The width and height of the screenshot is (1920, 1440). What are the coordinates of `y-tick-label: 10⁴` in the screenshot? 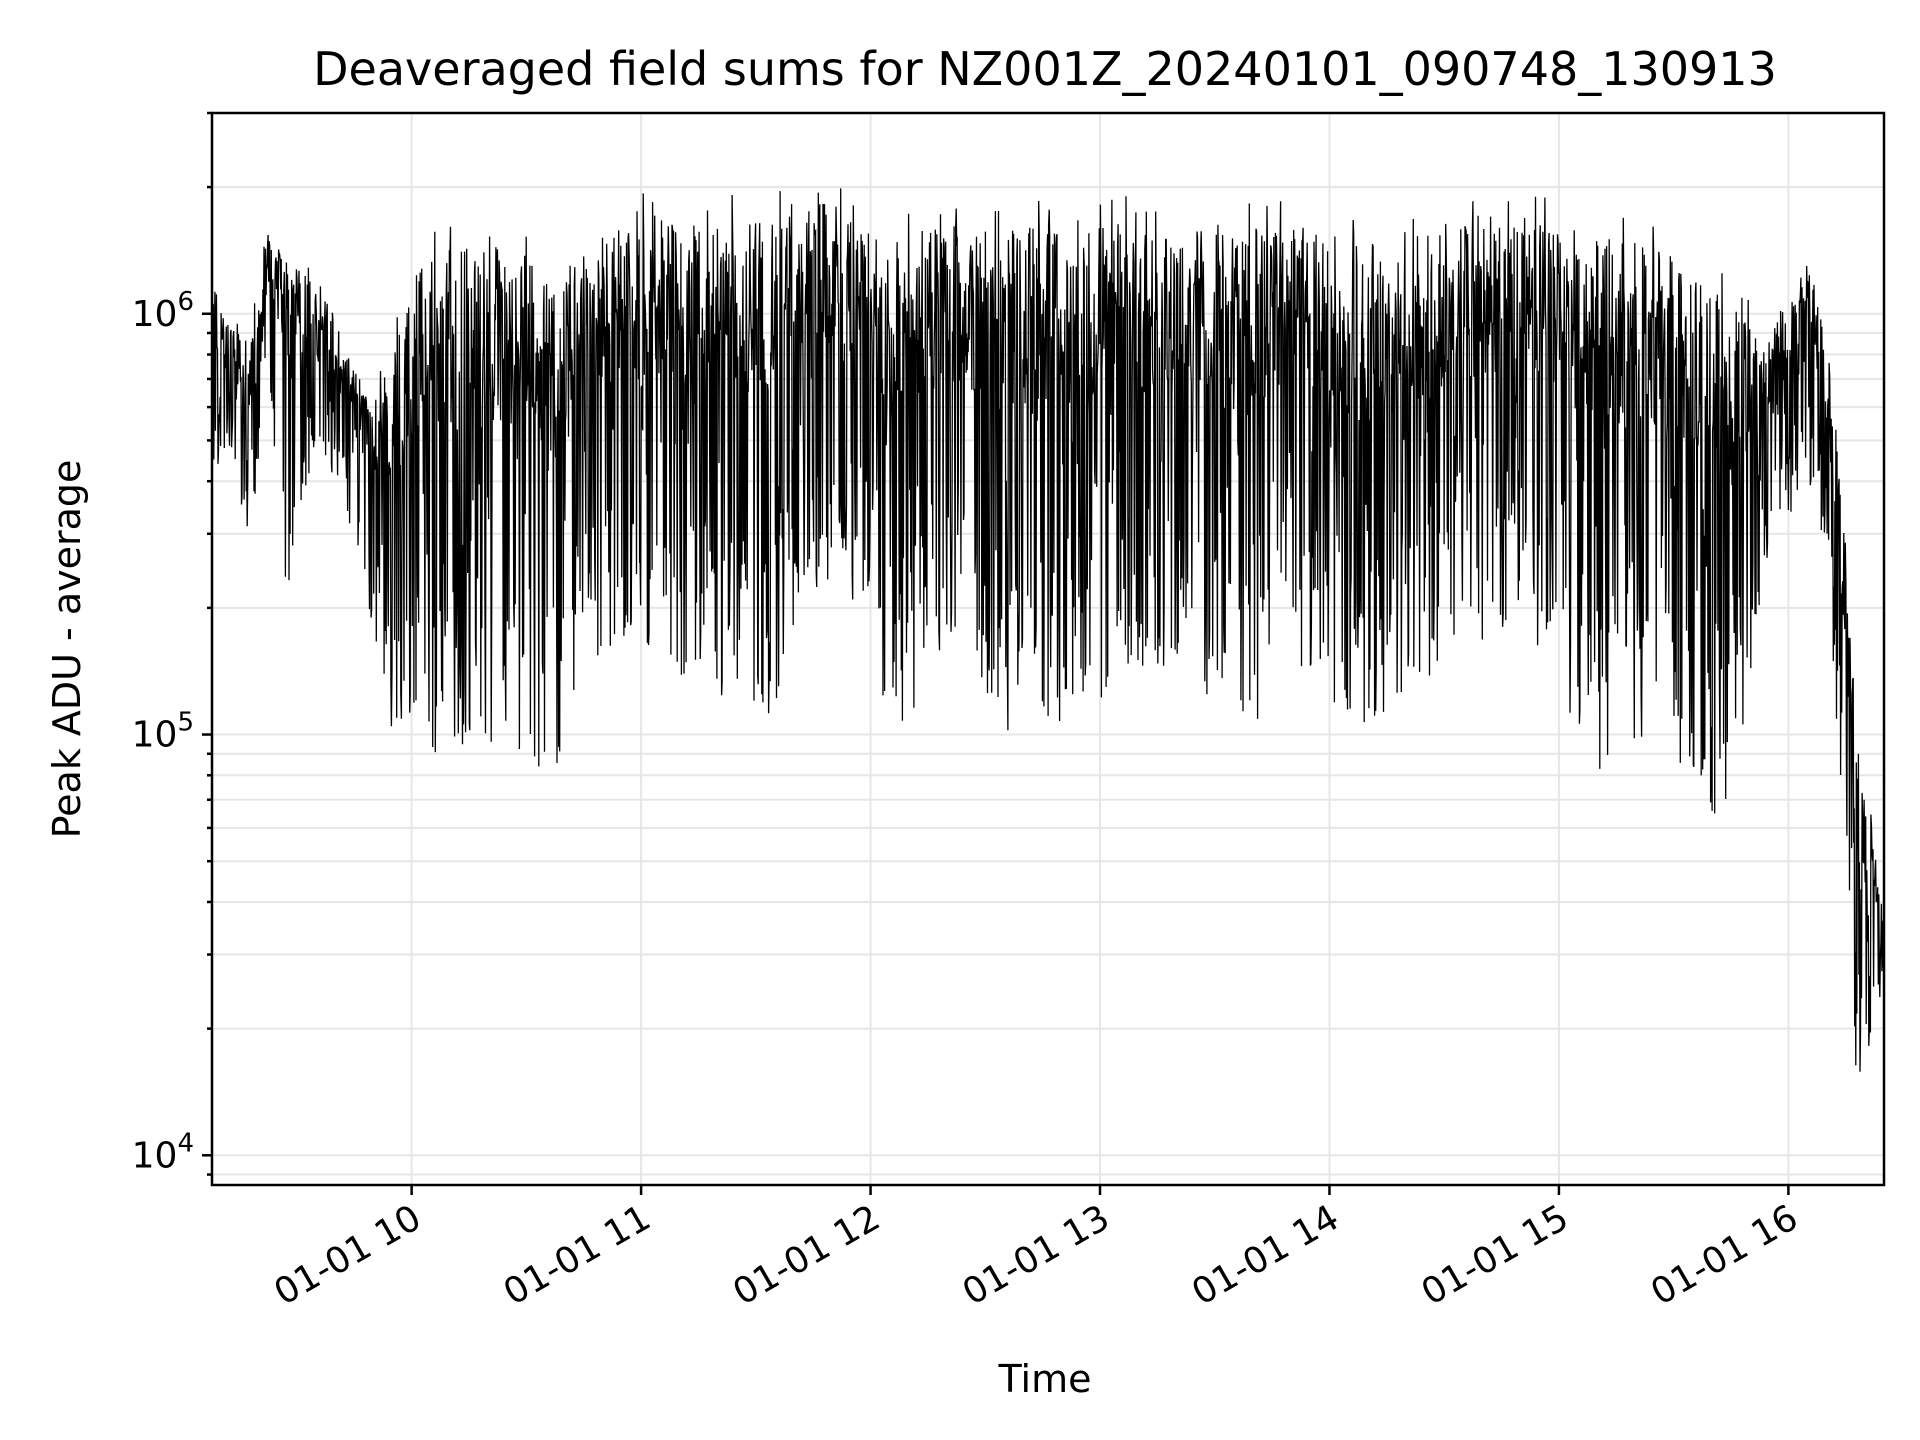 It's located at (163, 1152).